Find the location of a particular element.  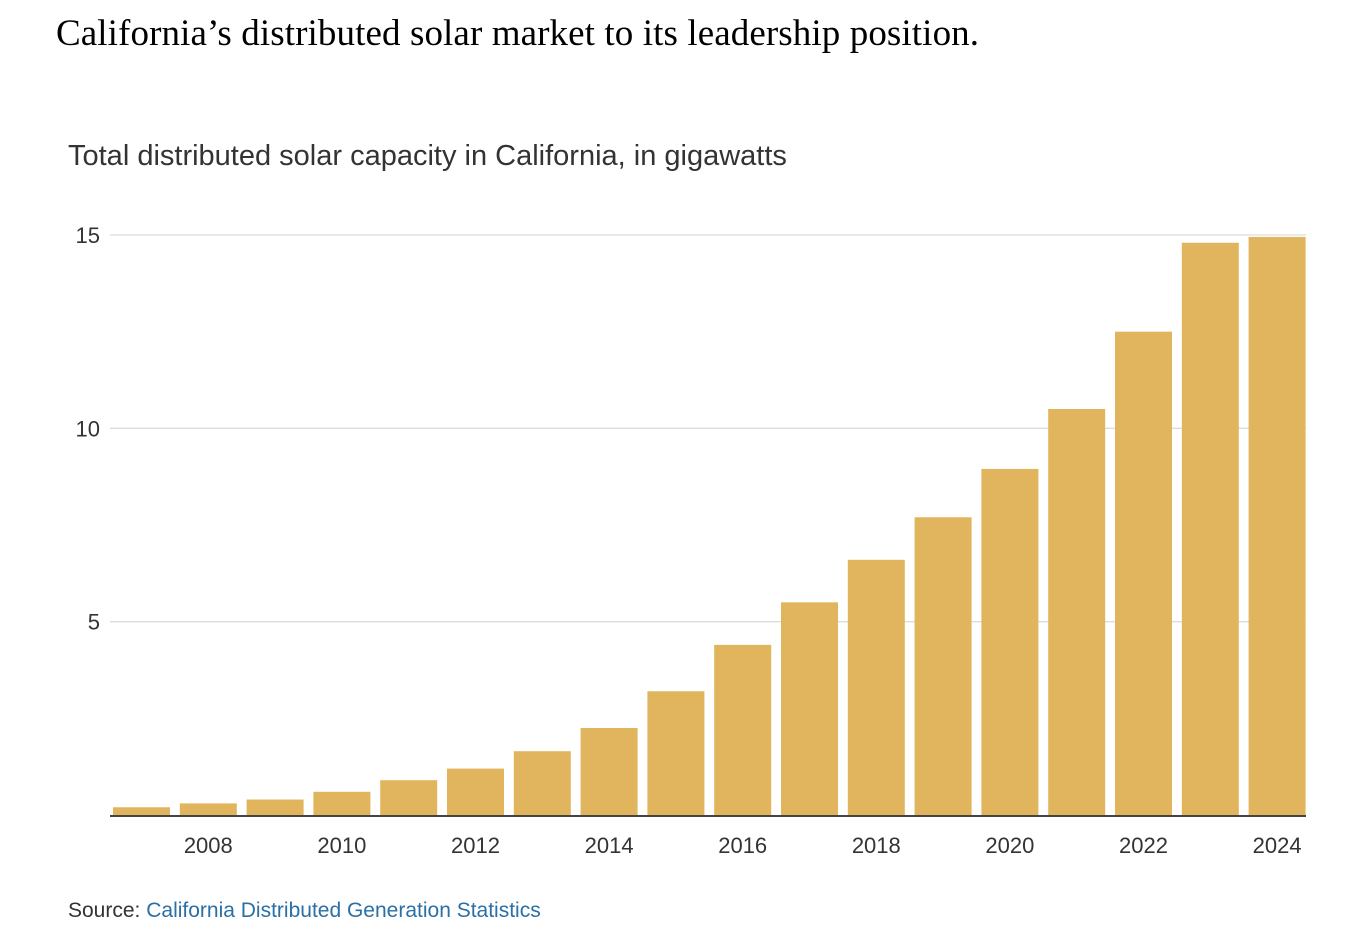

y-axis-ticks: 5 10 15 is located at coordinates (88, 429).